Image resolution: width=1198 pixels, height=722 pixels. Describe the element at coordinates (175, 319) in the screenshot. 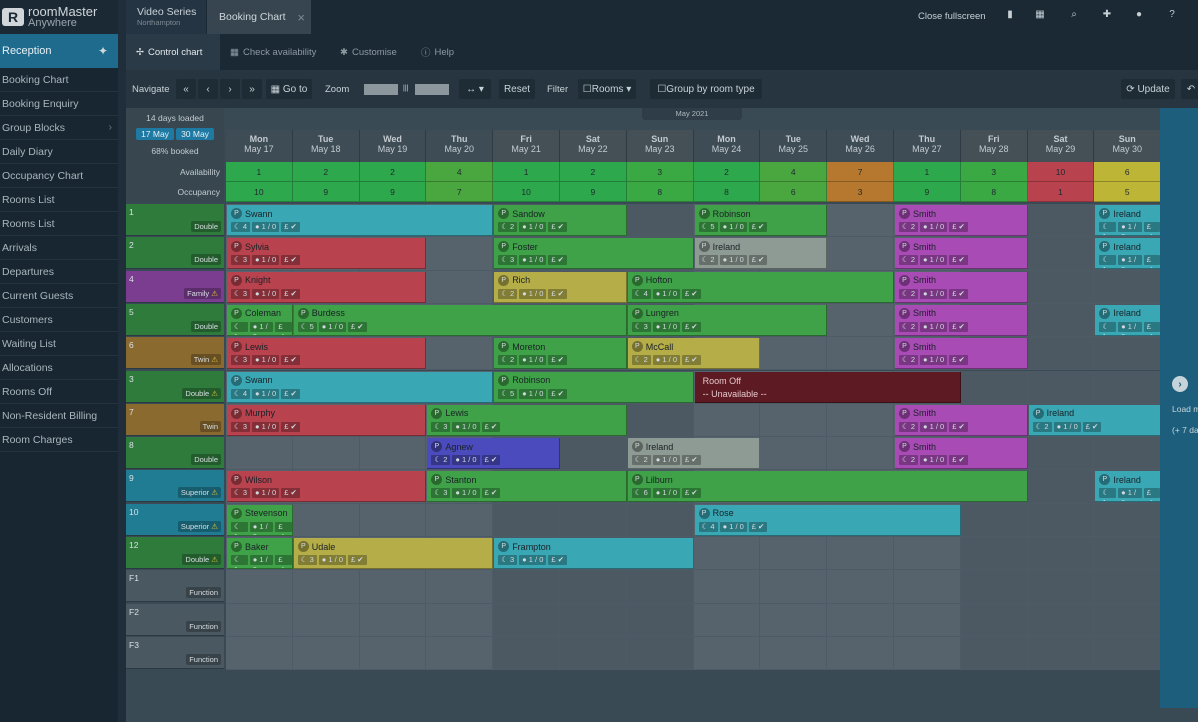

I see `room-label: 5 Double` at that location.